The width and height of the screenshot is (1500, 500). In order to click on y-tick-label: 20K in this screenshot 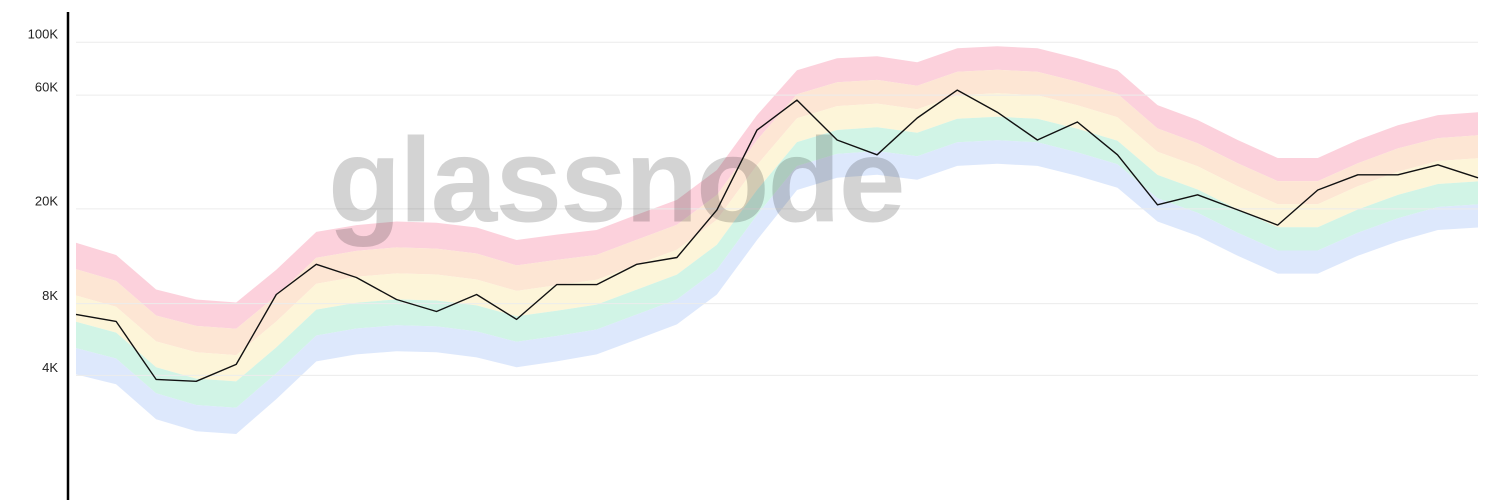, I will do `click(46, 200)`.